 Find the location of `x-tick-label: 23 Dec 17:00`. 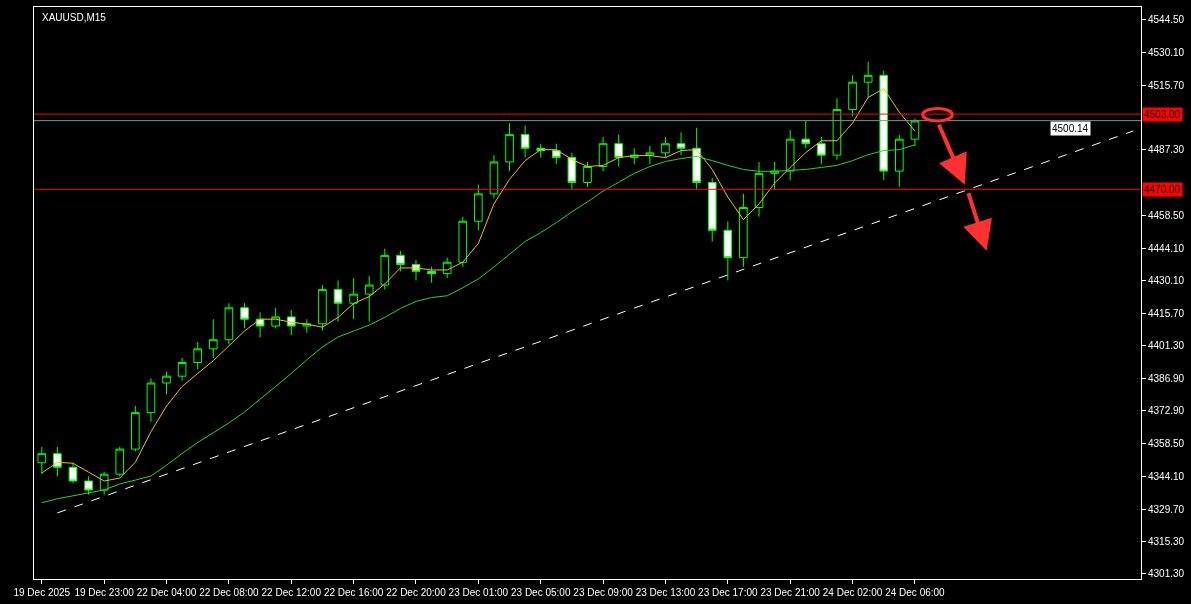

x-tick-label: 23 Dec 17:00 is located at coordinates (728, 592).